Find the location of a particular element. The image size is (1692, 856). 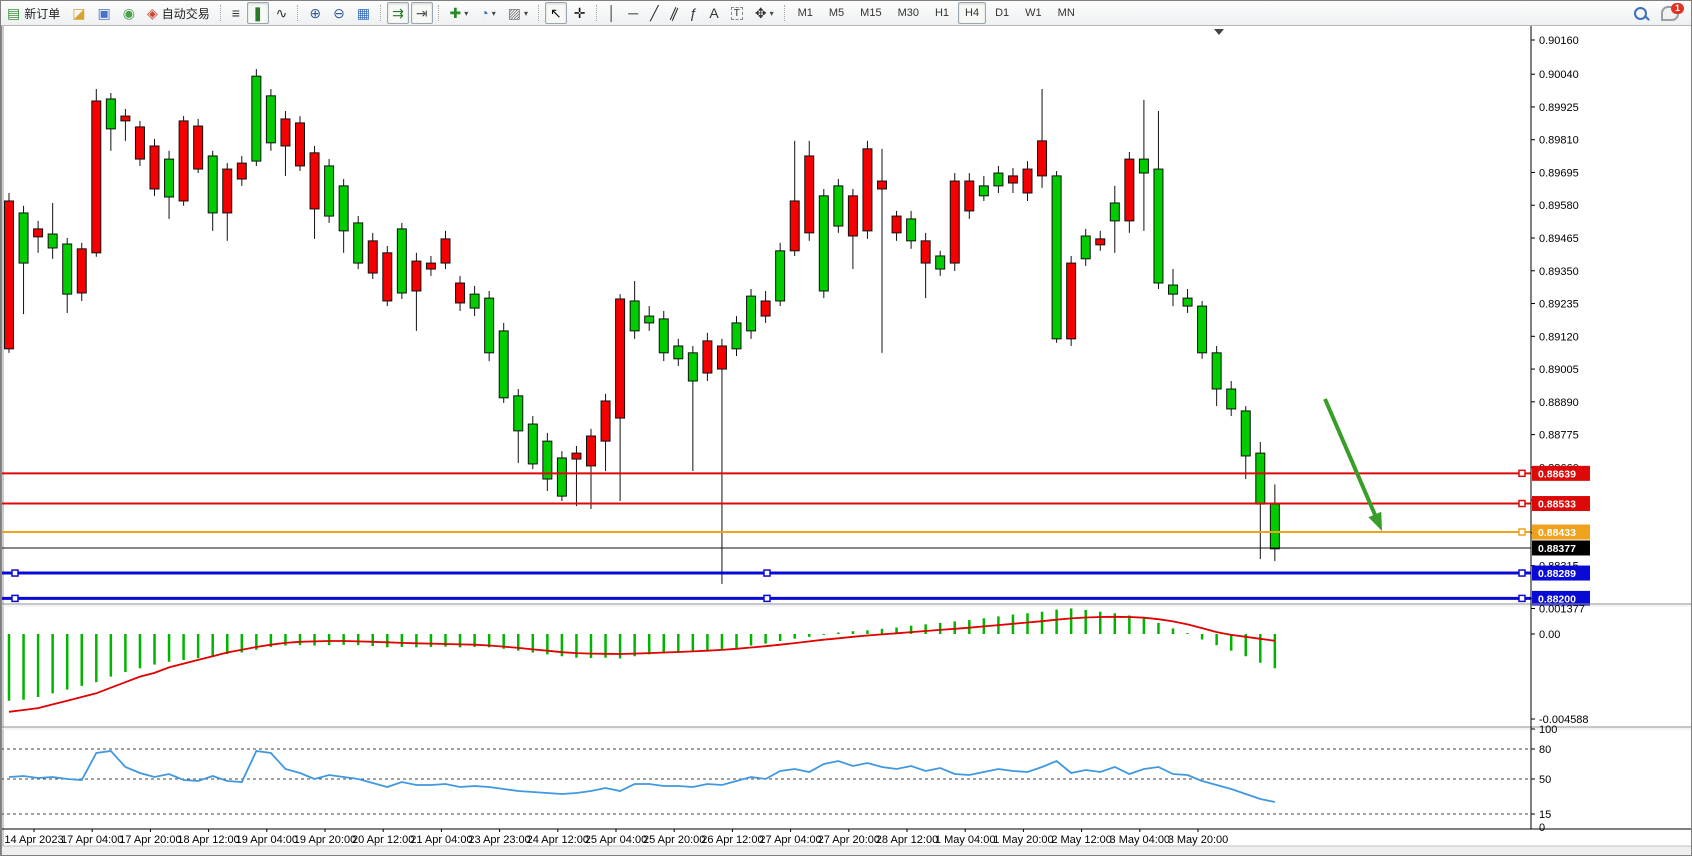

time-axis-label: 1 May 04:00 is located at coordinates (965, 840).